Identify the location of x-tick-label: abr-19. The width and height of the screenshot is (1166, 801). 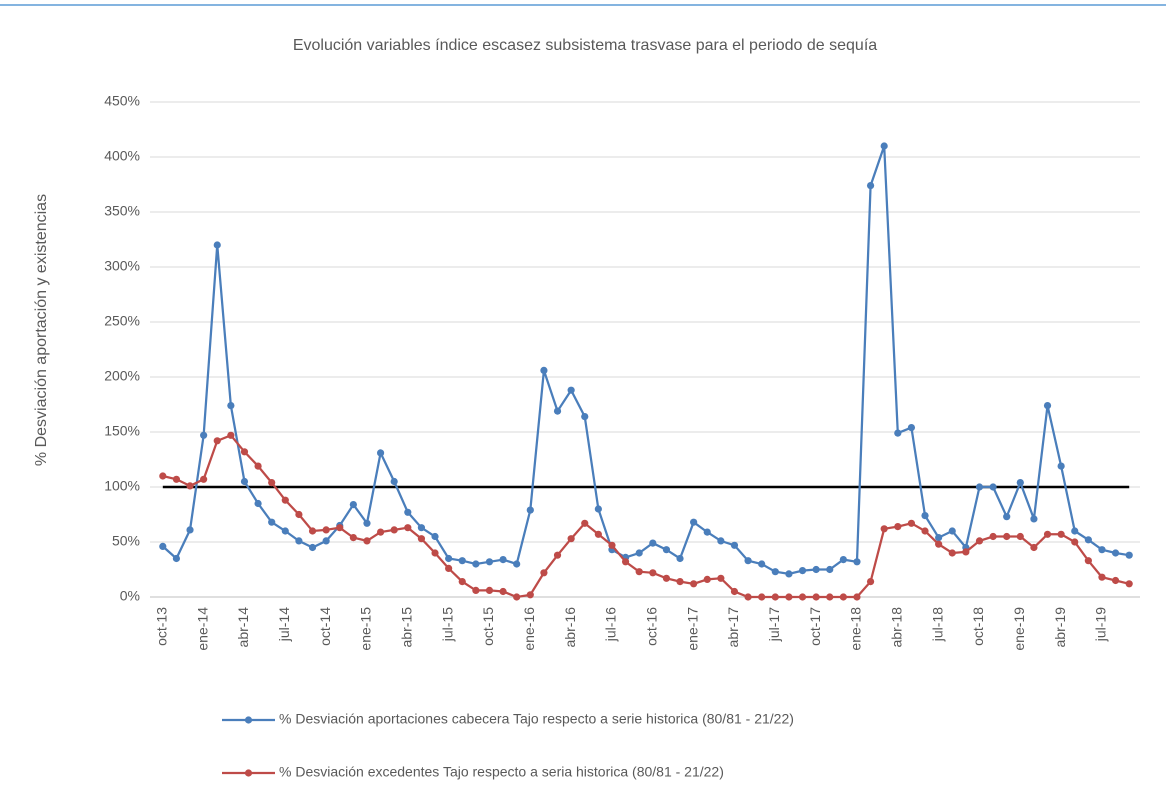
(1060, 627).